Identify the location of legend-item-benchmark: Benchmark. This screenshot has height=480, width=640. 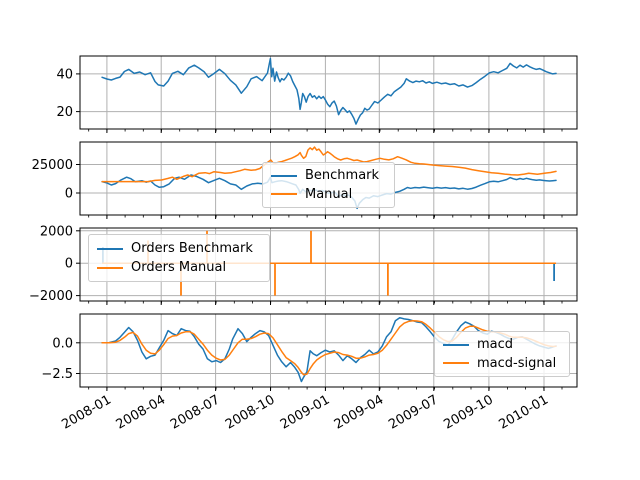
(328, 175).